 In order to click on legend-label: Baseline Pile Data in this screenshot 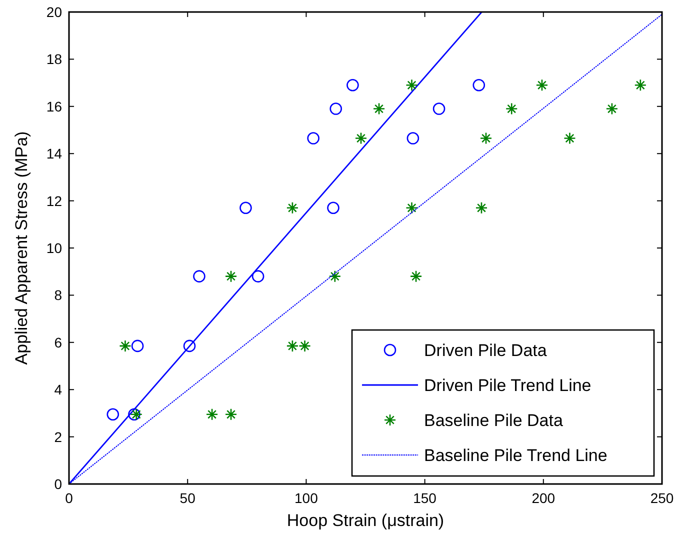, I will do `click(494, 420)`.